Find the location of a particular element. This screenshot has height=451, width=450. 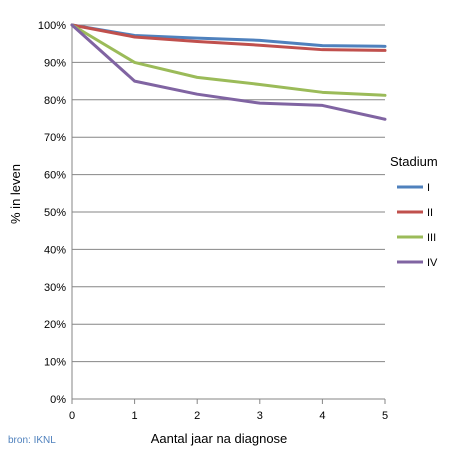

source-note: bron: IKNL is located at coordinates (32, 440).